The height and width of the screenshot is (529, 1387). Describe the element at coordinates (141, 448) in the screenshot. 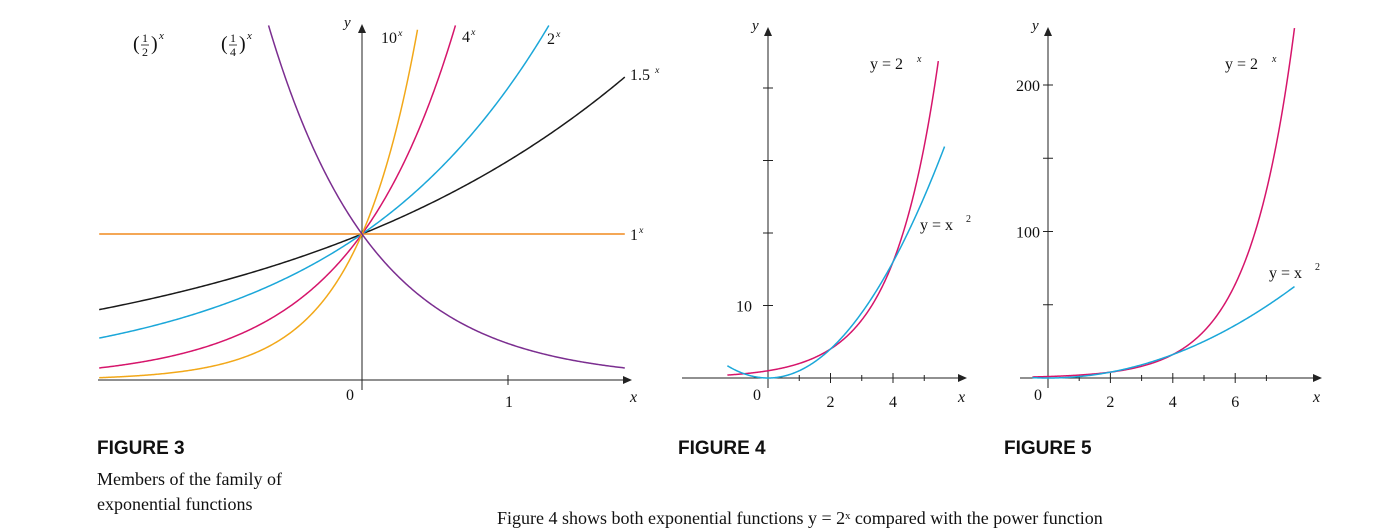

I see `figure-3-title: FIGURE 3` at that location.